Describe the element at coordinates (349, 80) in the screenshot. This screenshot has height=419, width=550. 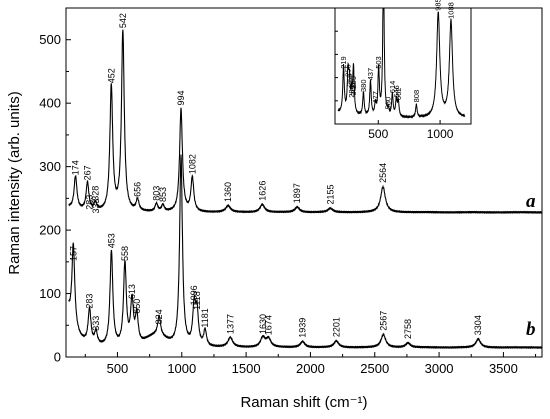
I see `inset-peak-label: 266` at that location.